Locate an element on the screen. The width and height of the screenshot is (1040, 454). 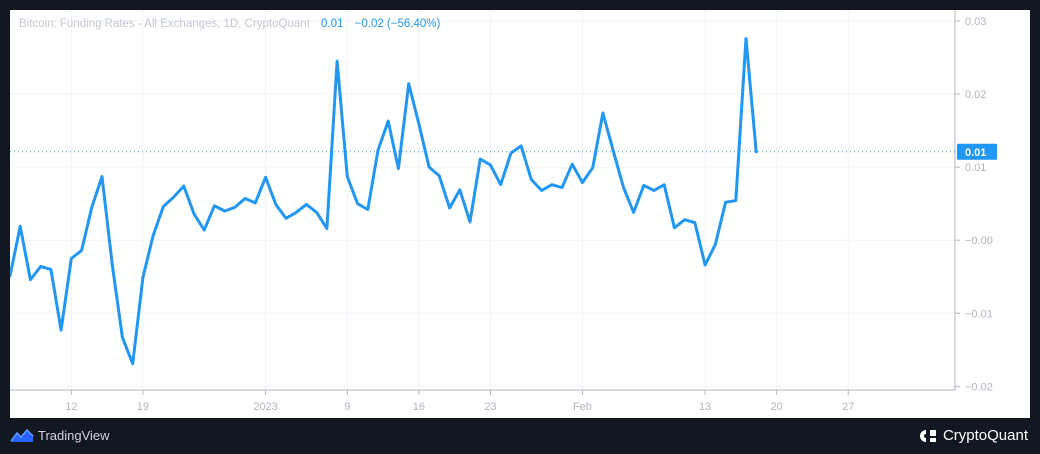
x-tick-label: 20 is located at coordinates (777, 407).